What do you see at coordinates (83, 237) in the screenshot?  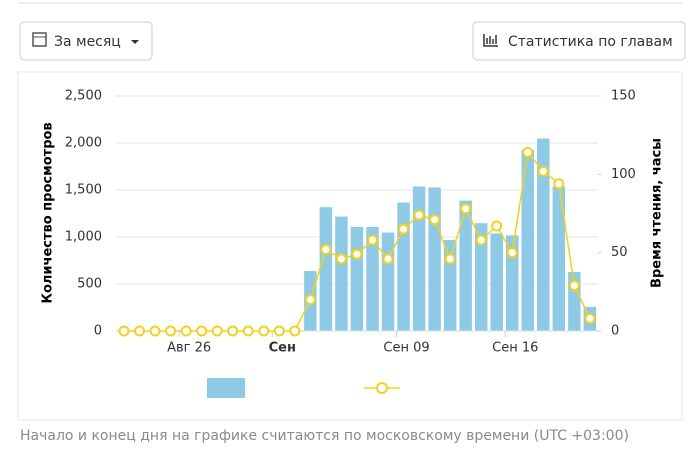 I see `y-tick-label: 1,000` at bounding box center [83, 237].